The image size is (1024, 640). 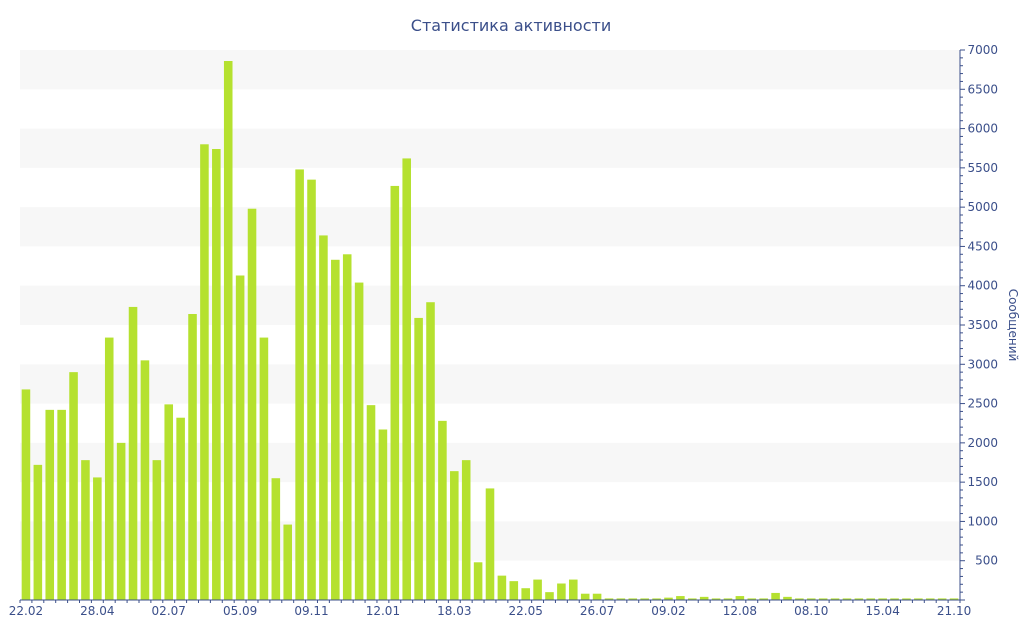 What do you see at coordinates (511, 25) in the screenshot?
I see `chart-title: Статистика активности` at bounding box center [511, 25].